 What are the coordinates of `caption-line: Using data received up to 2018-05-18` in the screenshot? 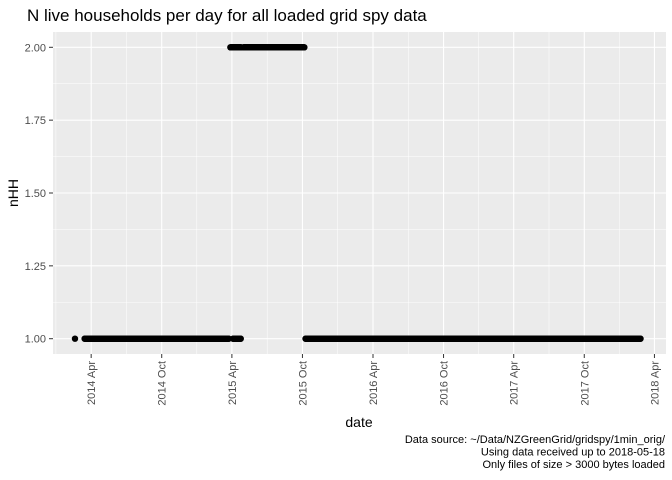 It's located at (573, 453).